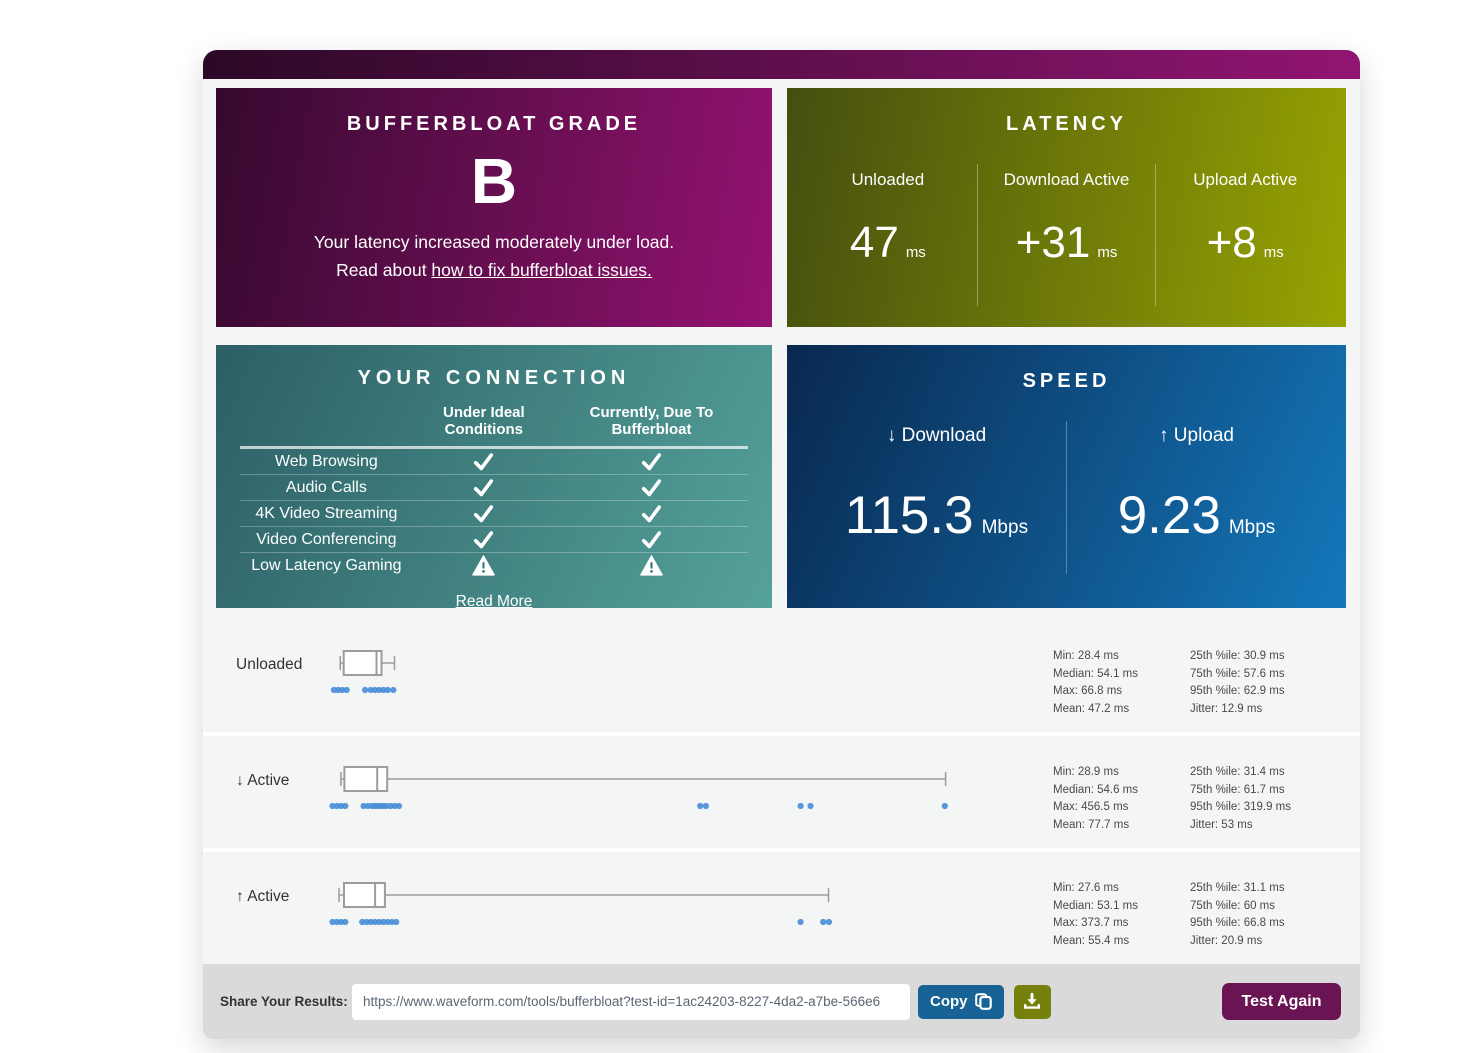  I want to click on connection-row: Video Conferencing, so click(494, 540).